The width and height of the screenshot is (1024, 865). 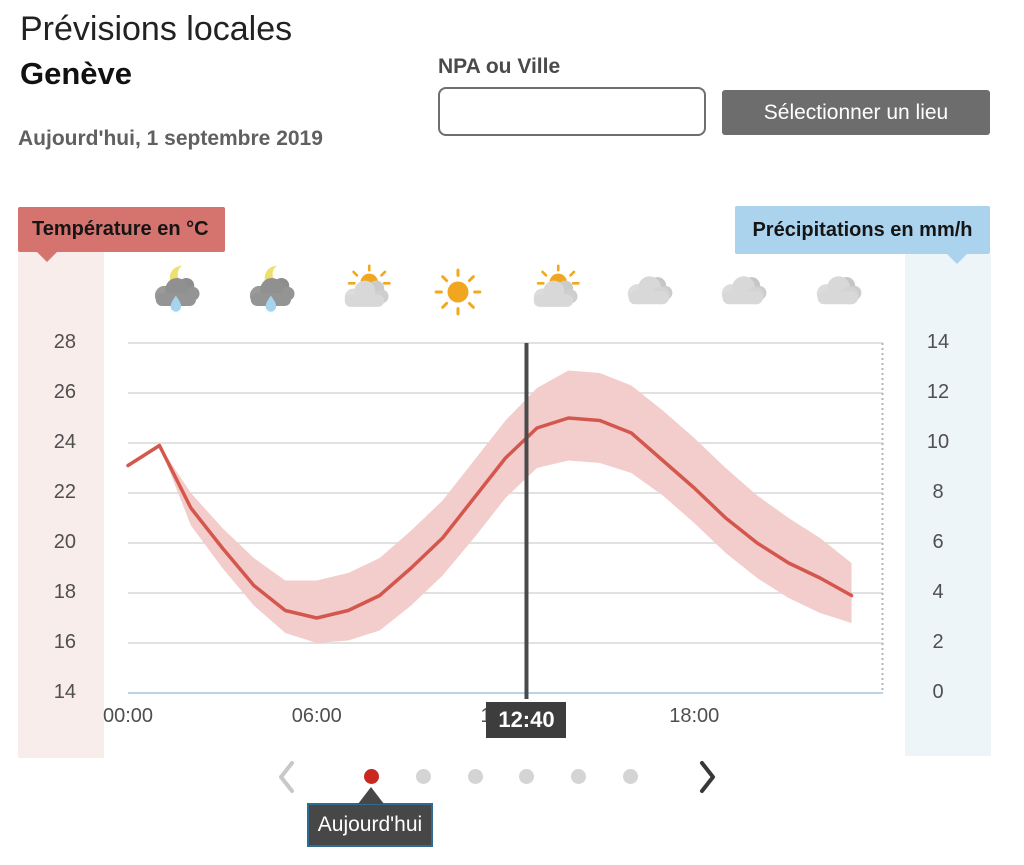 What do you see at coordinates (572, 111) in the screenshot?
I see `search-input` at bounding box center [572, 111].